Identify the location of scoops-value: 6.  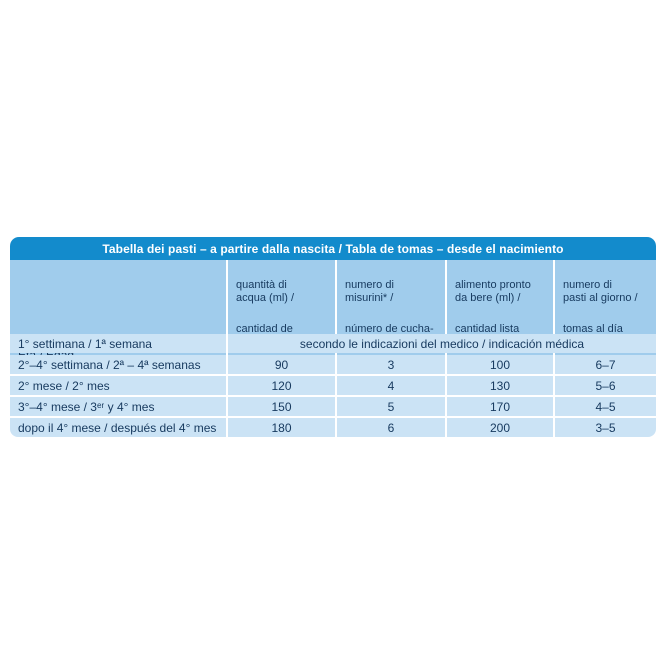
(391, 427).